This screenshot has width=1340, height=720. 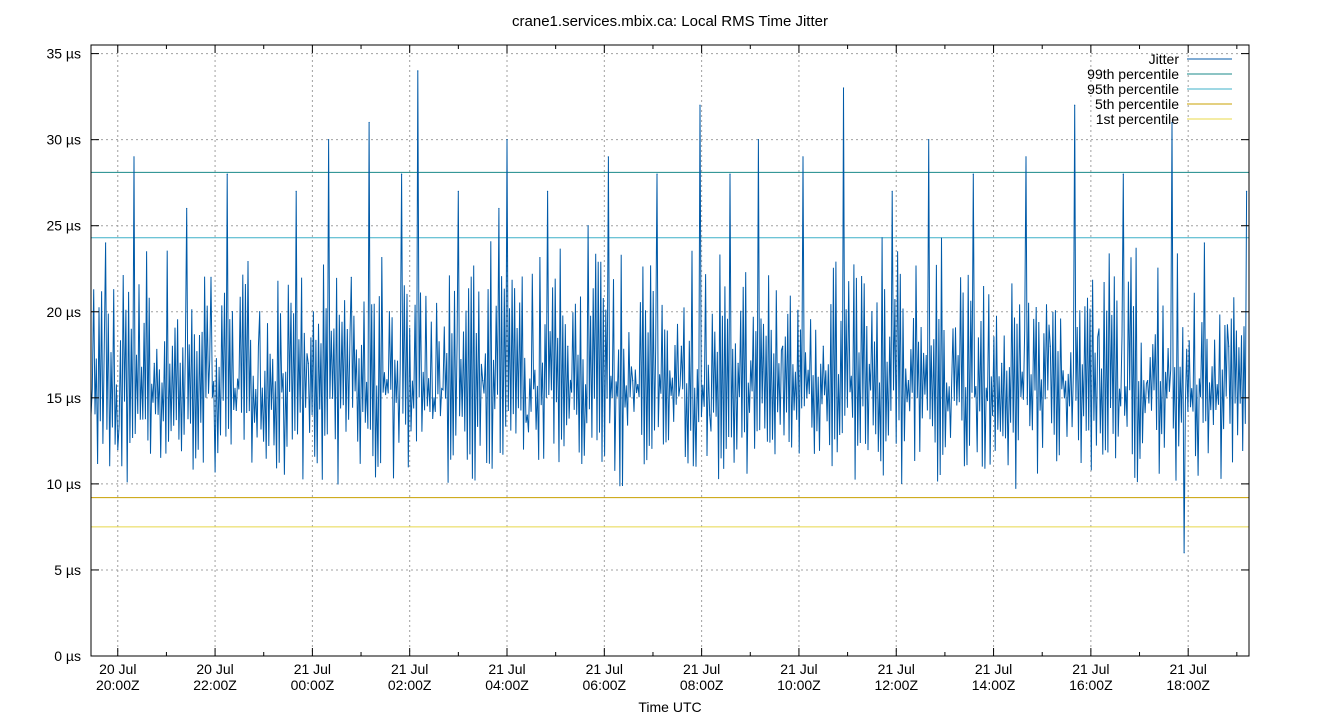 What do you see at coordinates (994, 685) in the screenshot?
I see `x-tick-time-label: 14:00Z` at bounding box center [994, 685].